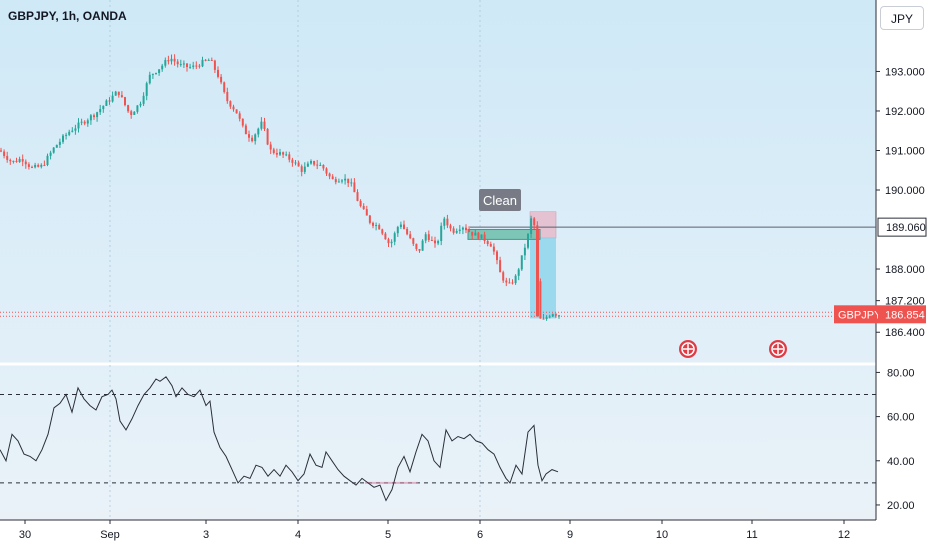  What do you see at coordinates (904, 260) in the screenshot?
I see `price-scale-panel` at bounding box center [904, 260].